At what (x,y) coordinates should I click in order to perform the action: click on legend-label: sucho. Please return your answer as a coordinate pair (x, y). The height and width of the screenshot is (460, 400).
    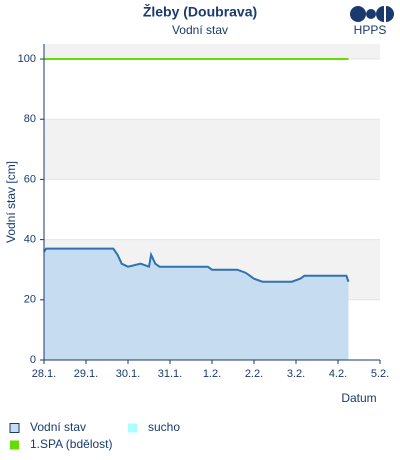
    Looking at the image, I should click on (164, 427).